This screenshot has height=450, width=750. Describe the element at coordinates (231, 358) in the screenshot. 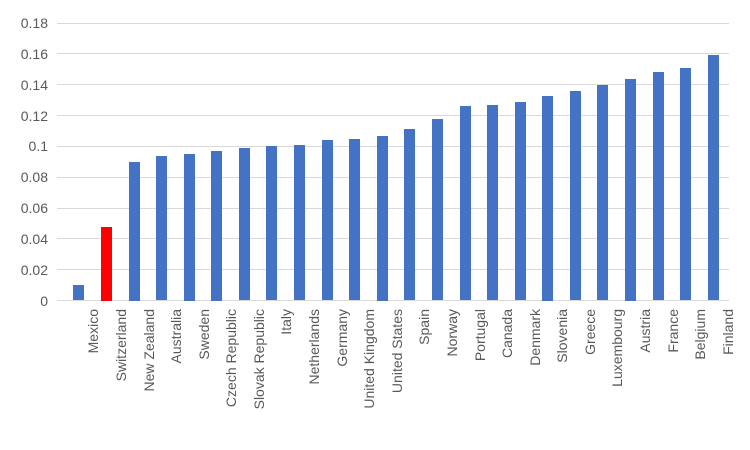

I see `x-label-czech-republic: Czech Republic` at that location.